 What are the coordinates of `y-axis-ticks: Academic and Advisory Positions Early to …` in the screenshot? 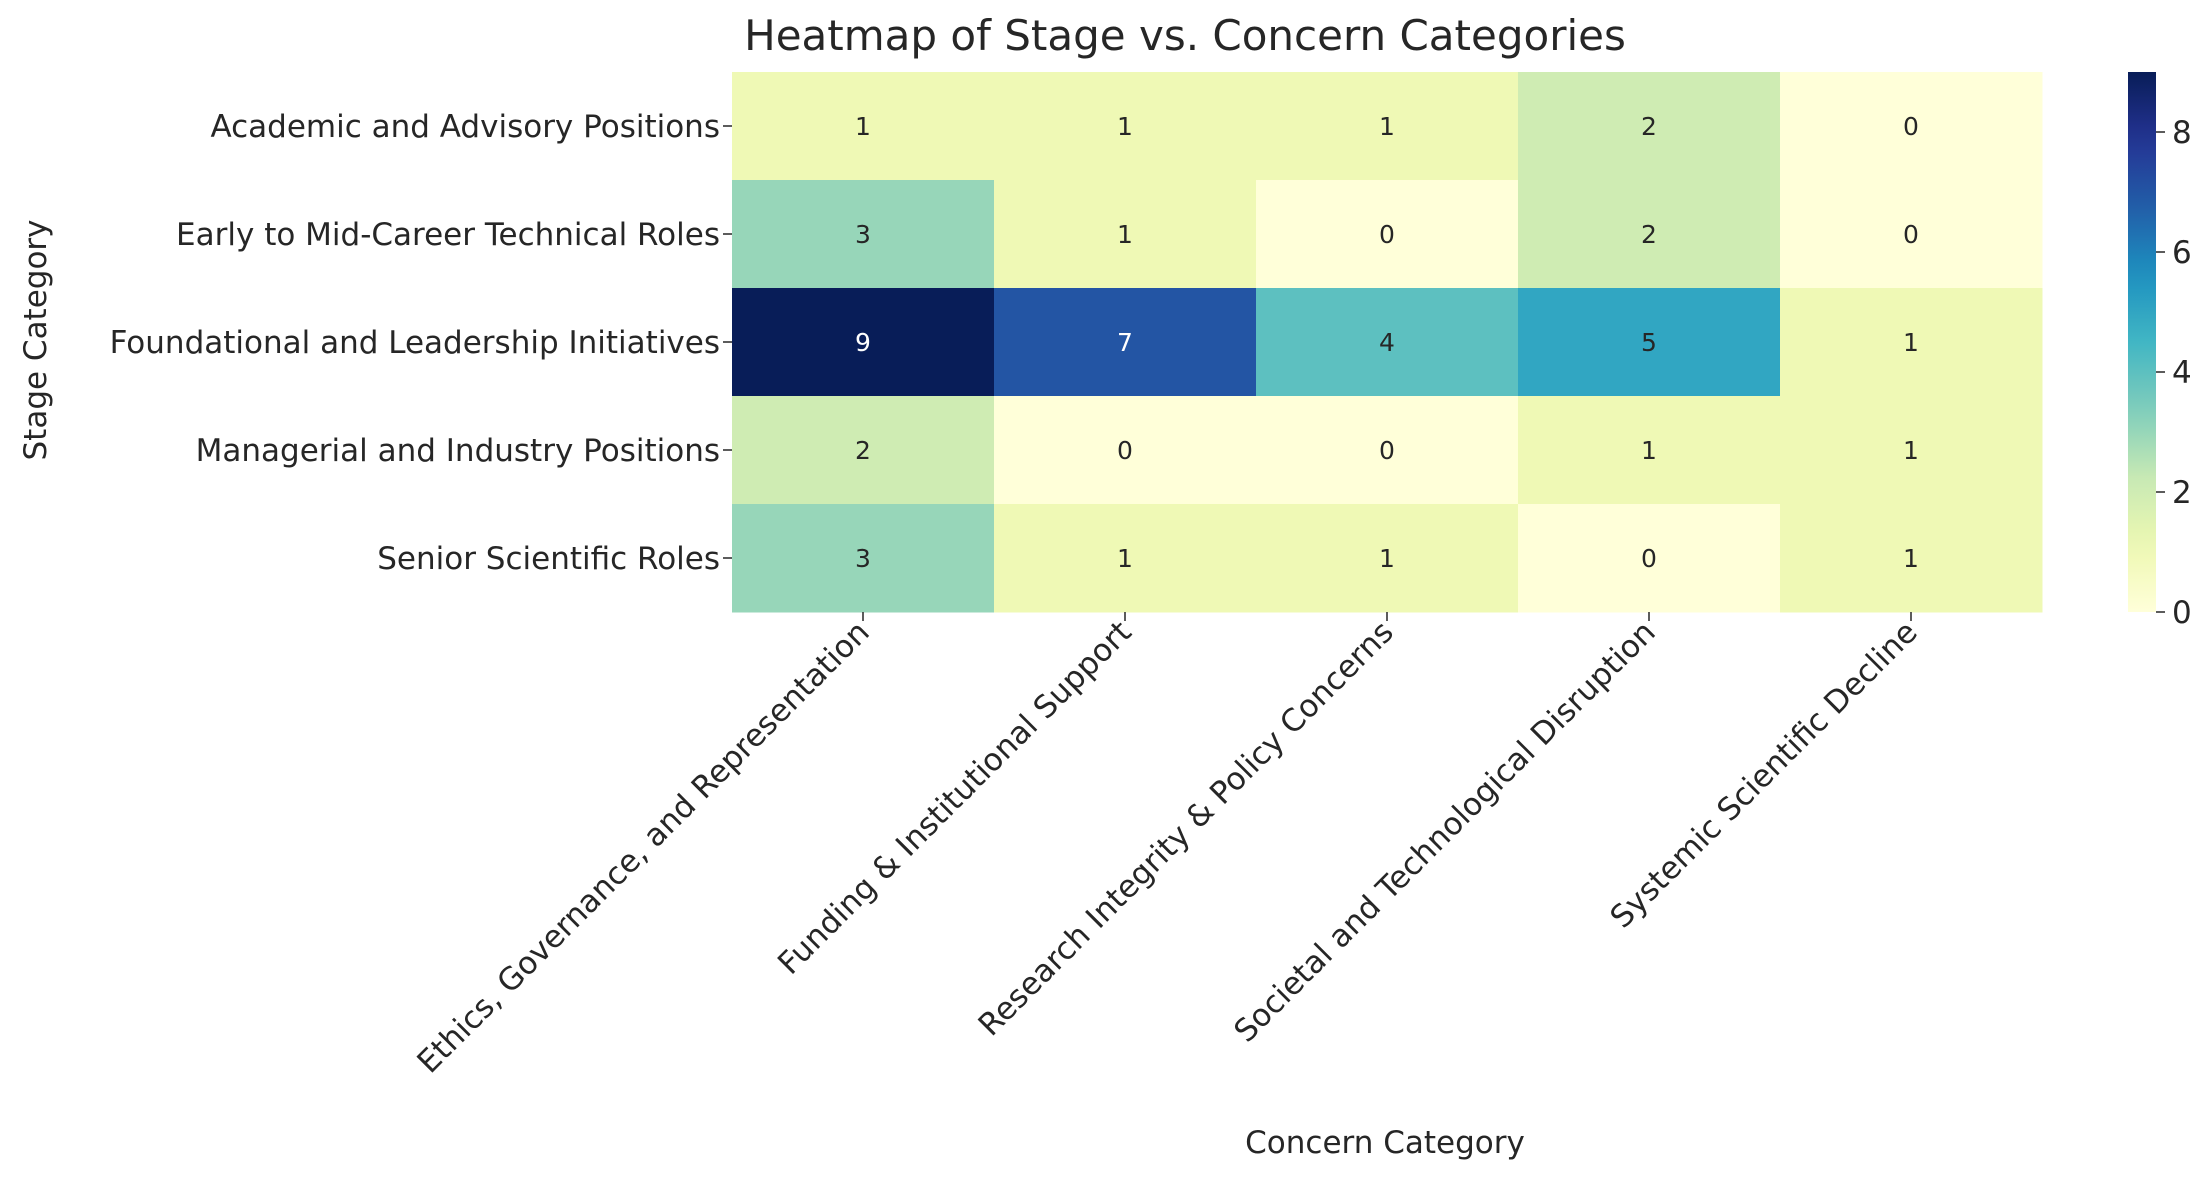 It's located at (421, 343).